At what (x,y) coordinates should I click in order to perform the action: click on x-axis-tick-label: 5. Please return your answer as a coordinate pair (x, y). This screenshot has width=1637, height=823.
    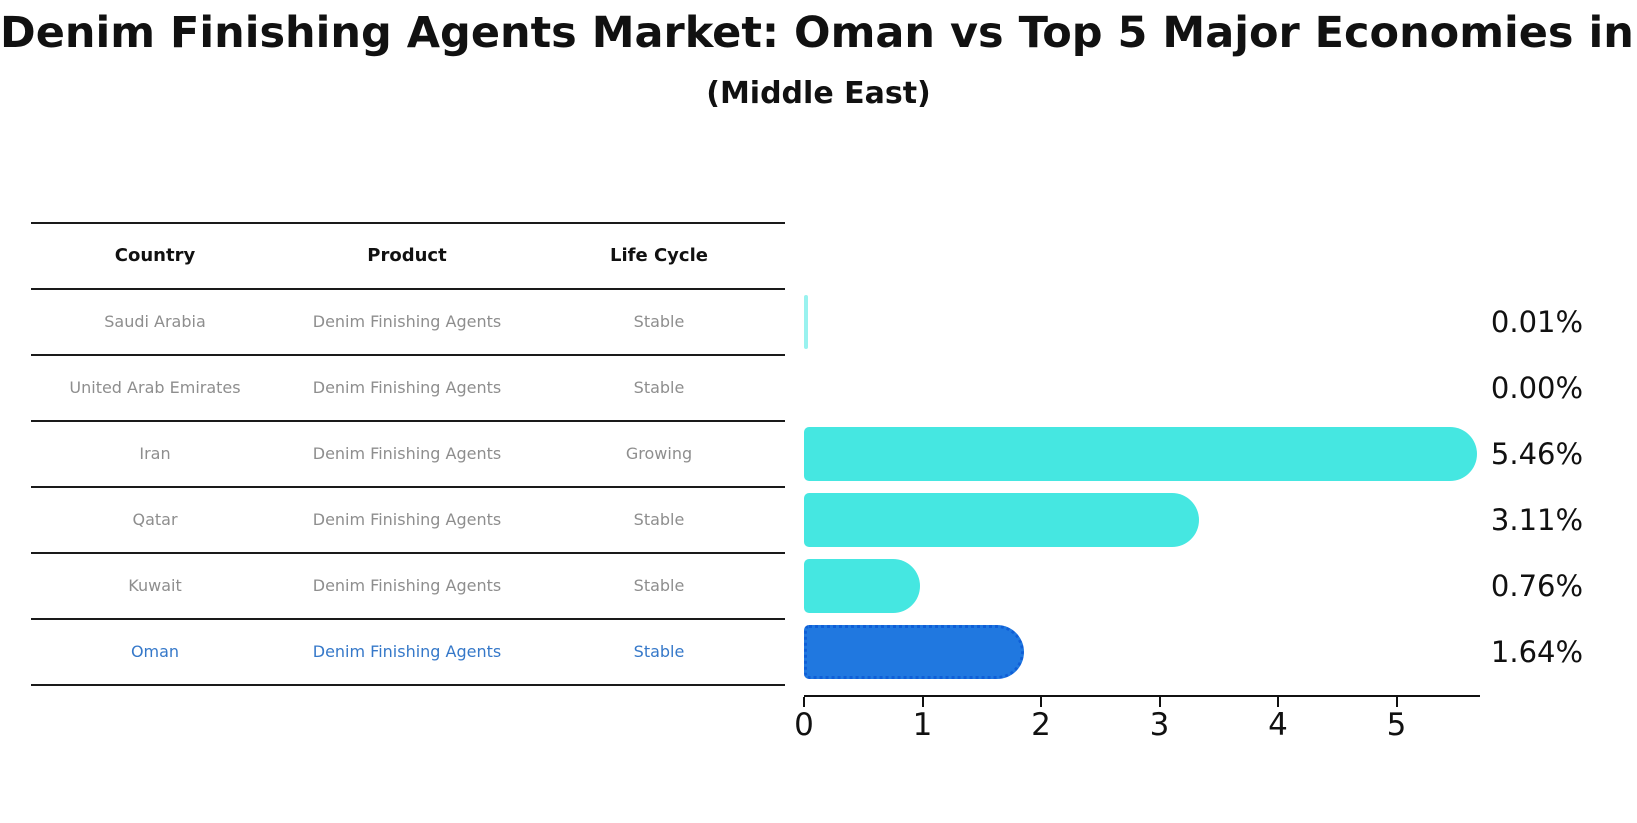
    Looking at the image, I should click on (1396, 725).